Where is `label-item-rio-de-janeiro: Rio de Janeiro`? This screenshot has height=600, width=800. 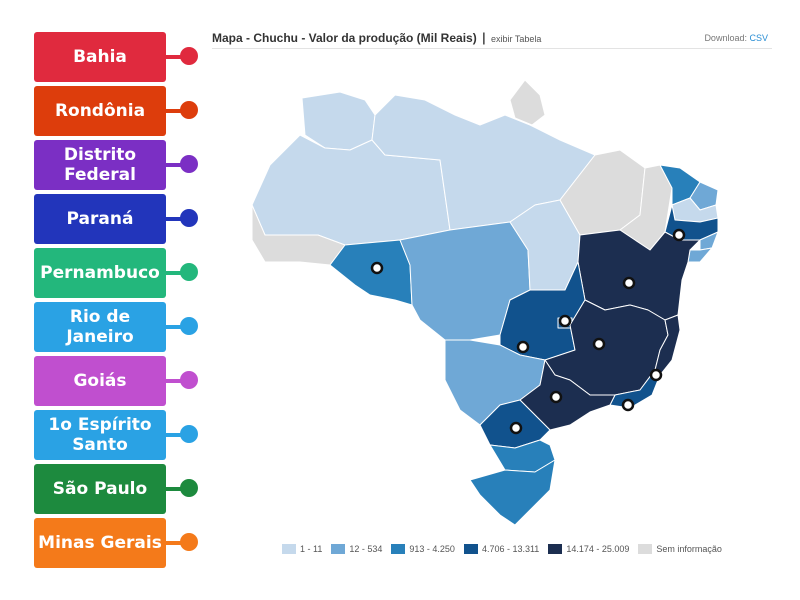 label-item-rio-de-janeiro: Rio de Janeiro is located at coordinates (119, 327).